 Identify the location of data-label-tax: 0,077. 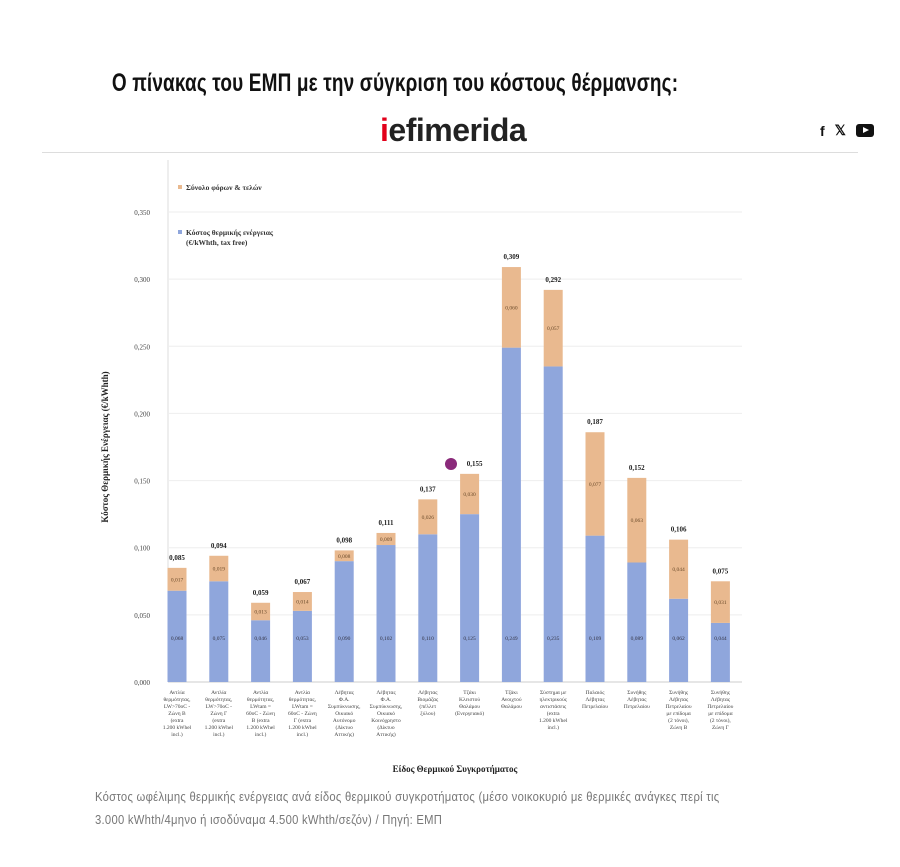
(595, 485).